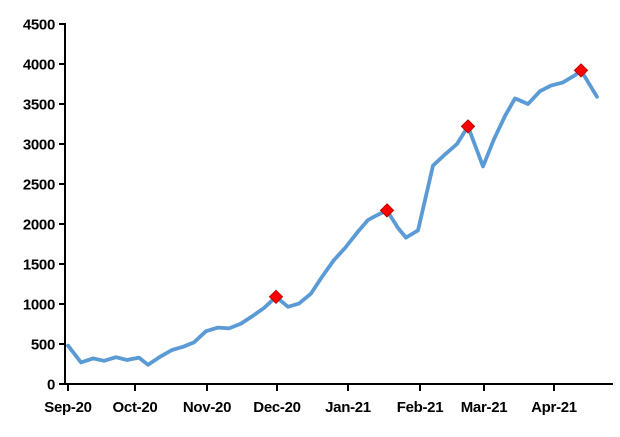 The width and height of the screenshot is (620, 437). I want to click on y-tick-label: 500, so click(43, 345).